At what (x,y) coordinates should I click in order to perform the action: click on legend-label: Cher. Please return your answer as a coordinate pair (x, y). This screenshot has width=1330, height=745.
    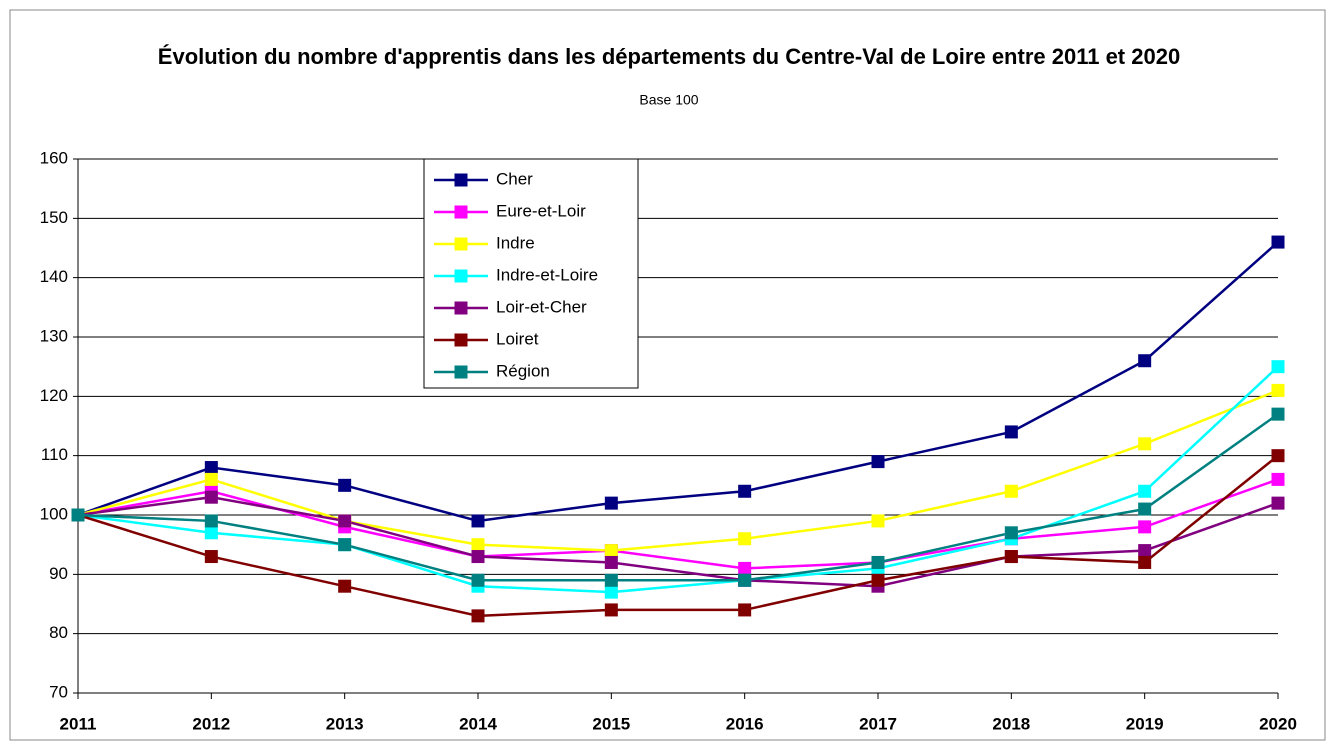
    Looking at the image, I should click on (514, 178).